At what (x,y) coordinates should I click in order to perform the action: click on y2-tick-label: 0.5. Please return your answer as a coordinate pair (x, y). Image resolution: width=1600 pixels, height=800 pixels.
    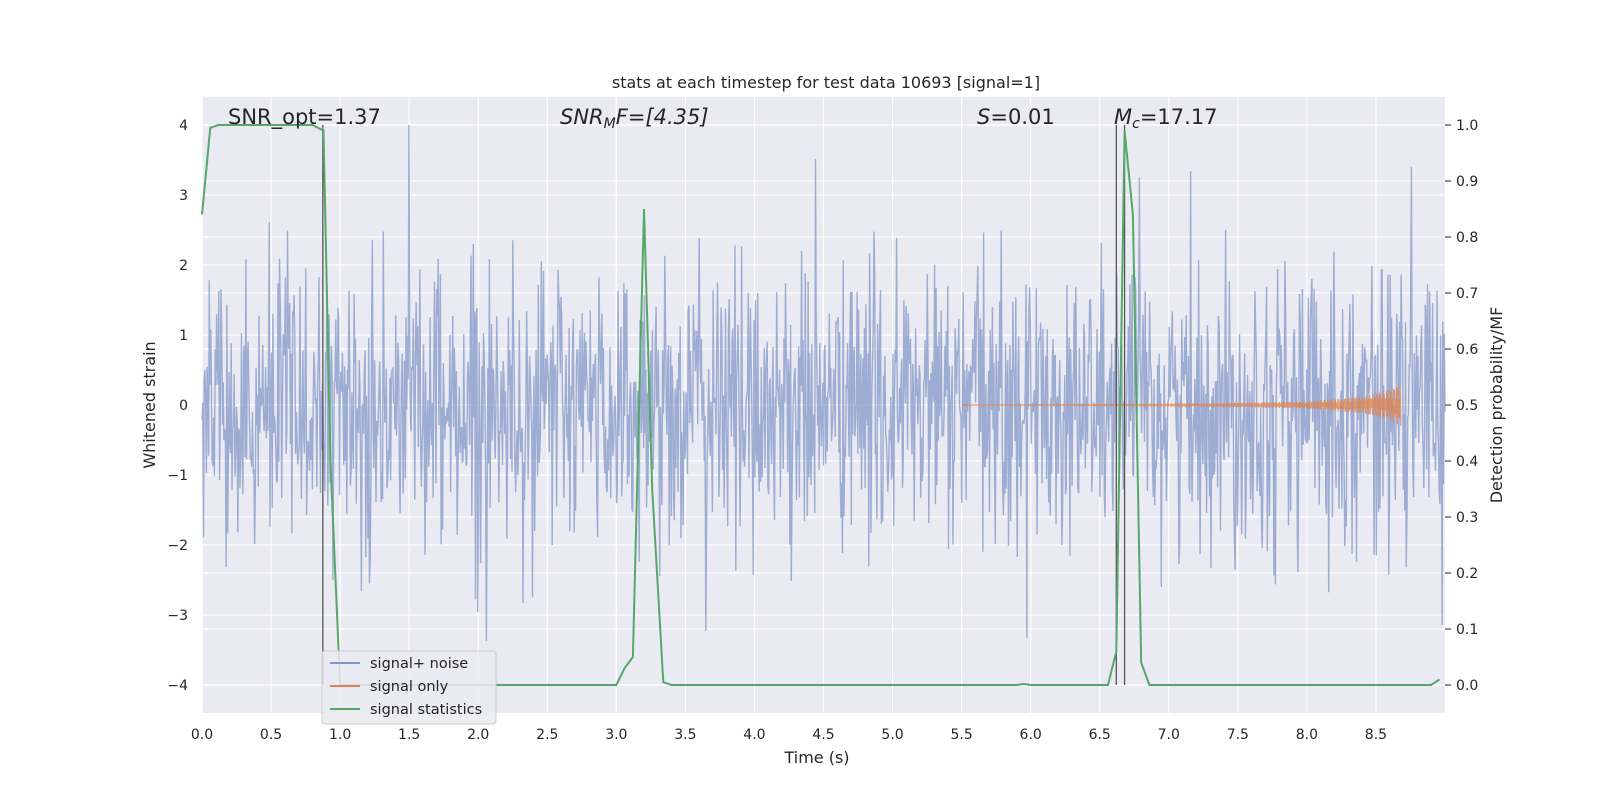
    Looking at the image, I should click on (1467, 406).